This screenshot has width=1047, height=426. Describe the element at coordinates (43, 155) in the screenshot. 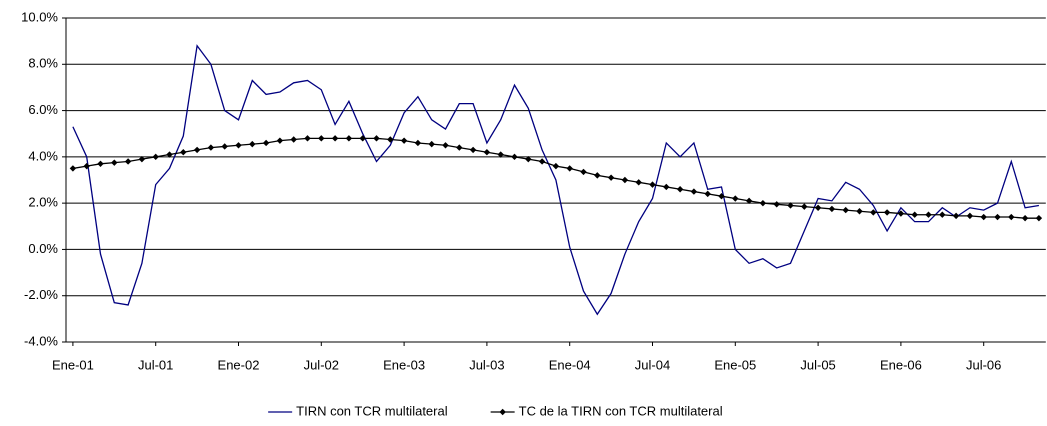

I see `y-tick-label: 4.0%` at that location.